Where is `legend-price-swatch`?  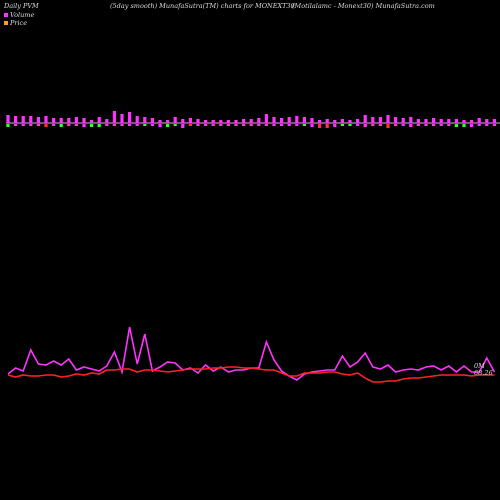
legend-price-swatch is located at coordinates (6, 23).